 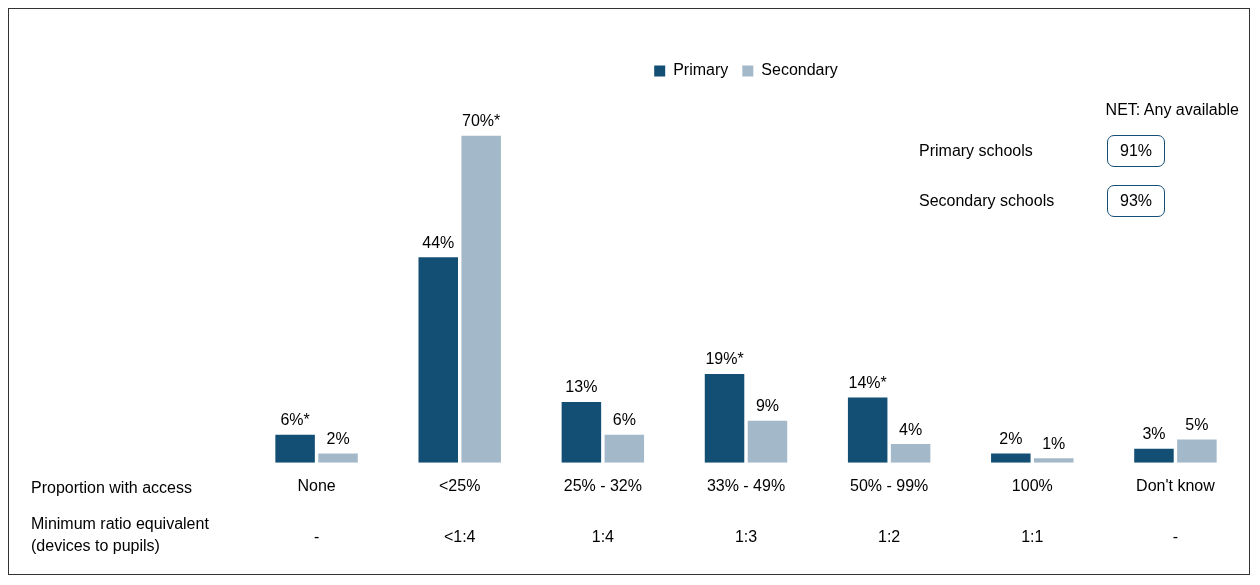 I want to click on data-label: 44%, so click(x=438, y=242).